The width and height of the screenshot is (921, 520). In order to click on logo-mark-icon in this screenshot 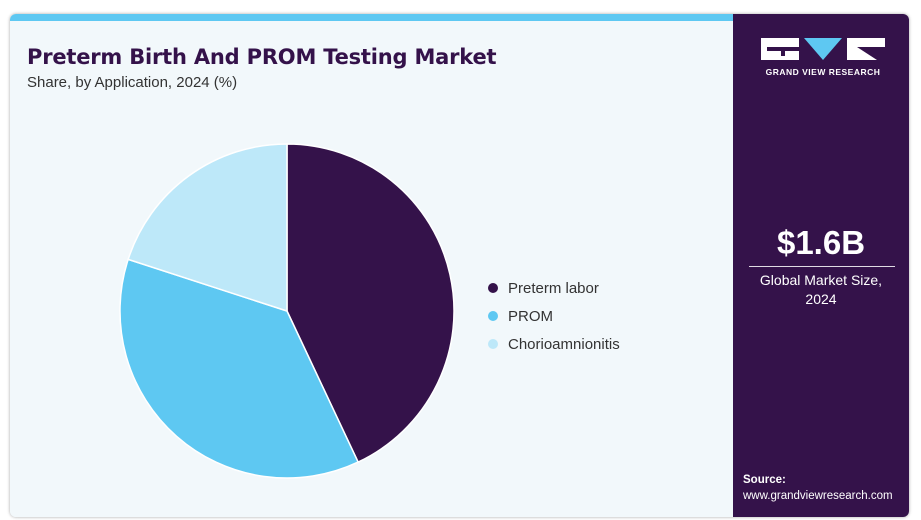, I will do `click(823, 49)`.